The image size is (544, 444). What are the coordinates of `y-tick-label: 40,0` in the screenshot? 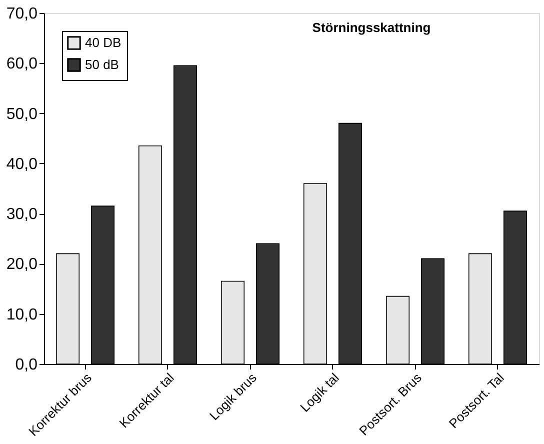 It's located at (22, 164).